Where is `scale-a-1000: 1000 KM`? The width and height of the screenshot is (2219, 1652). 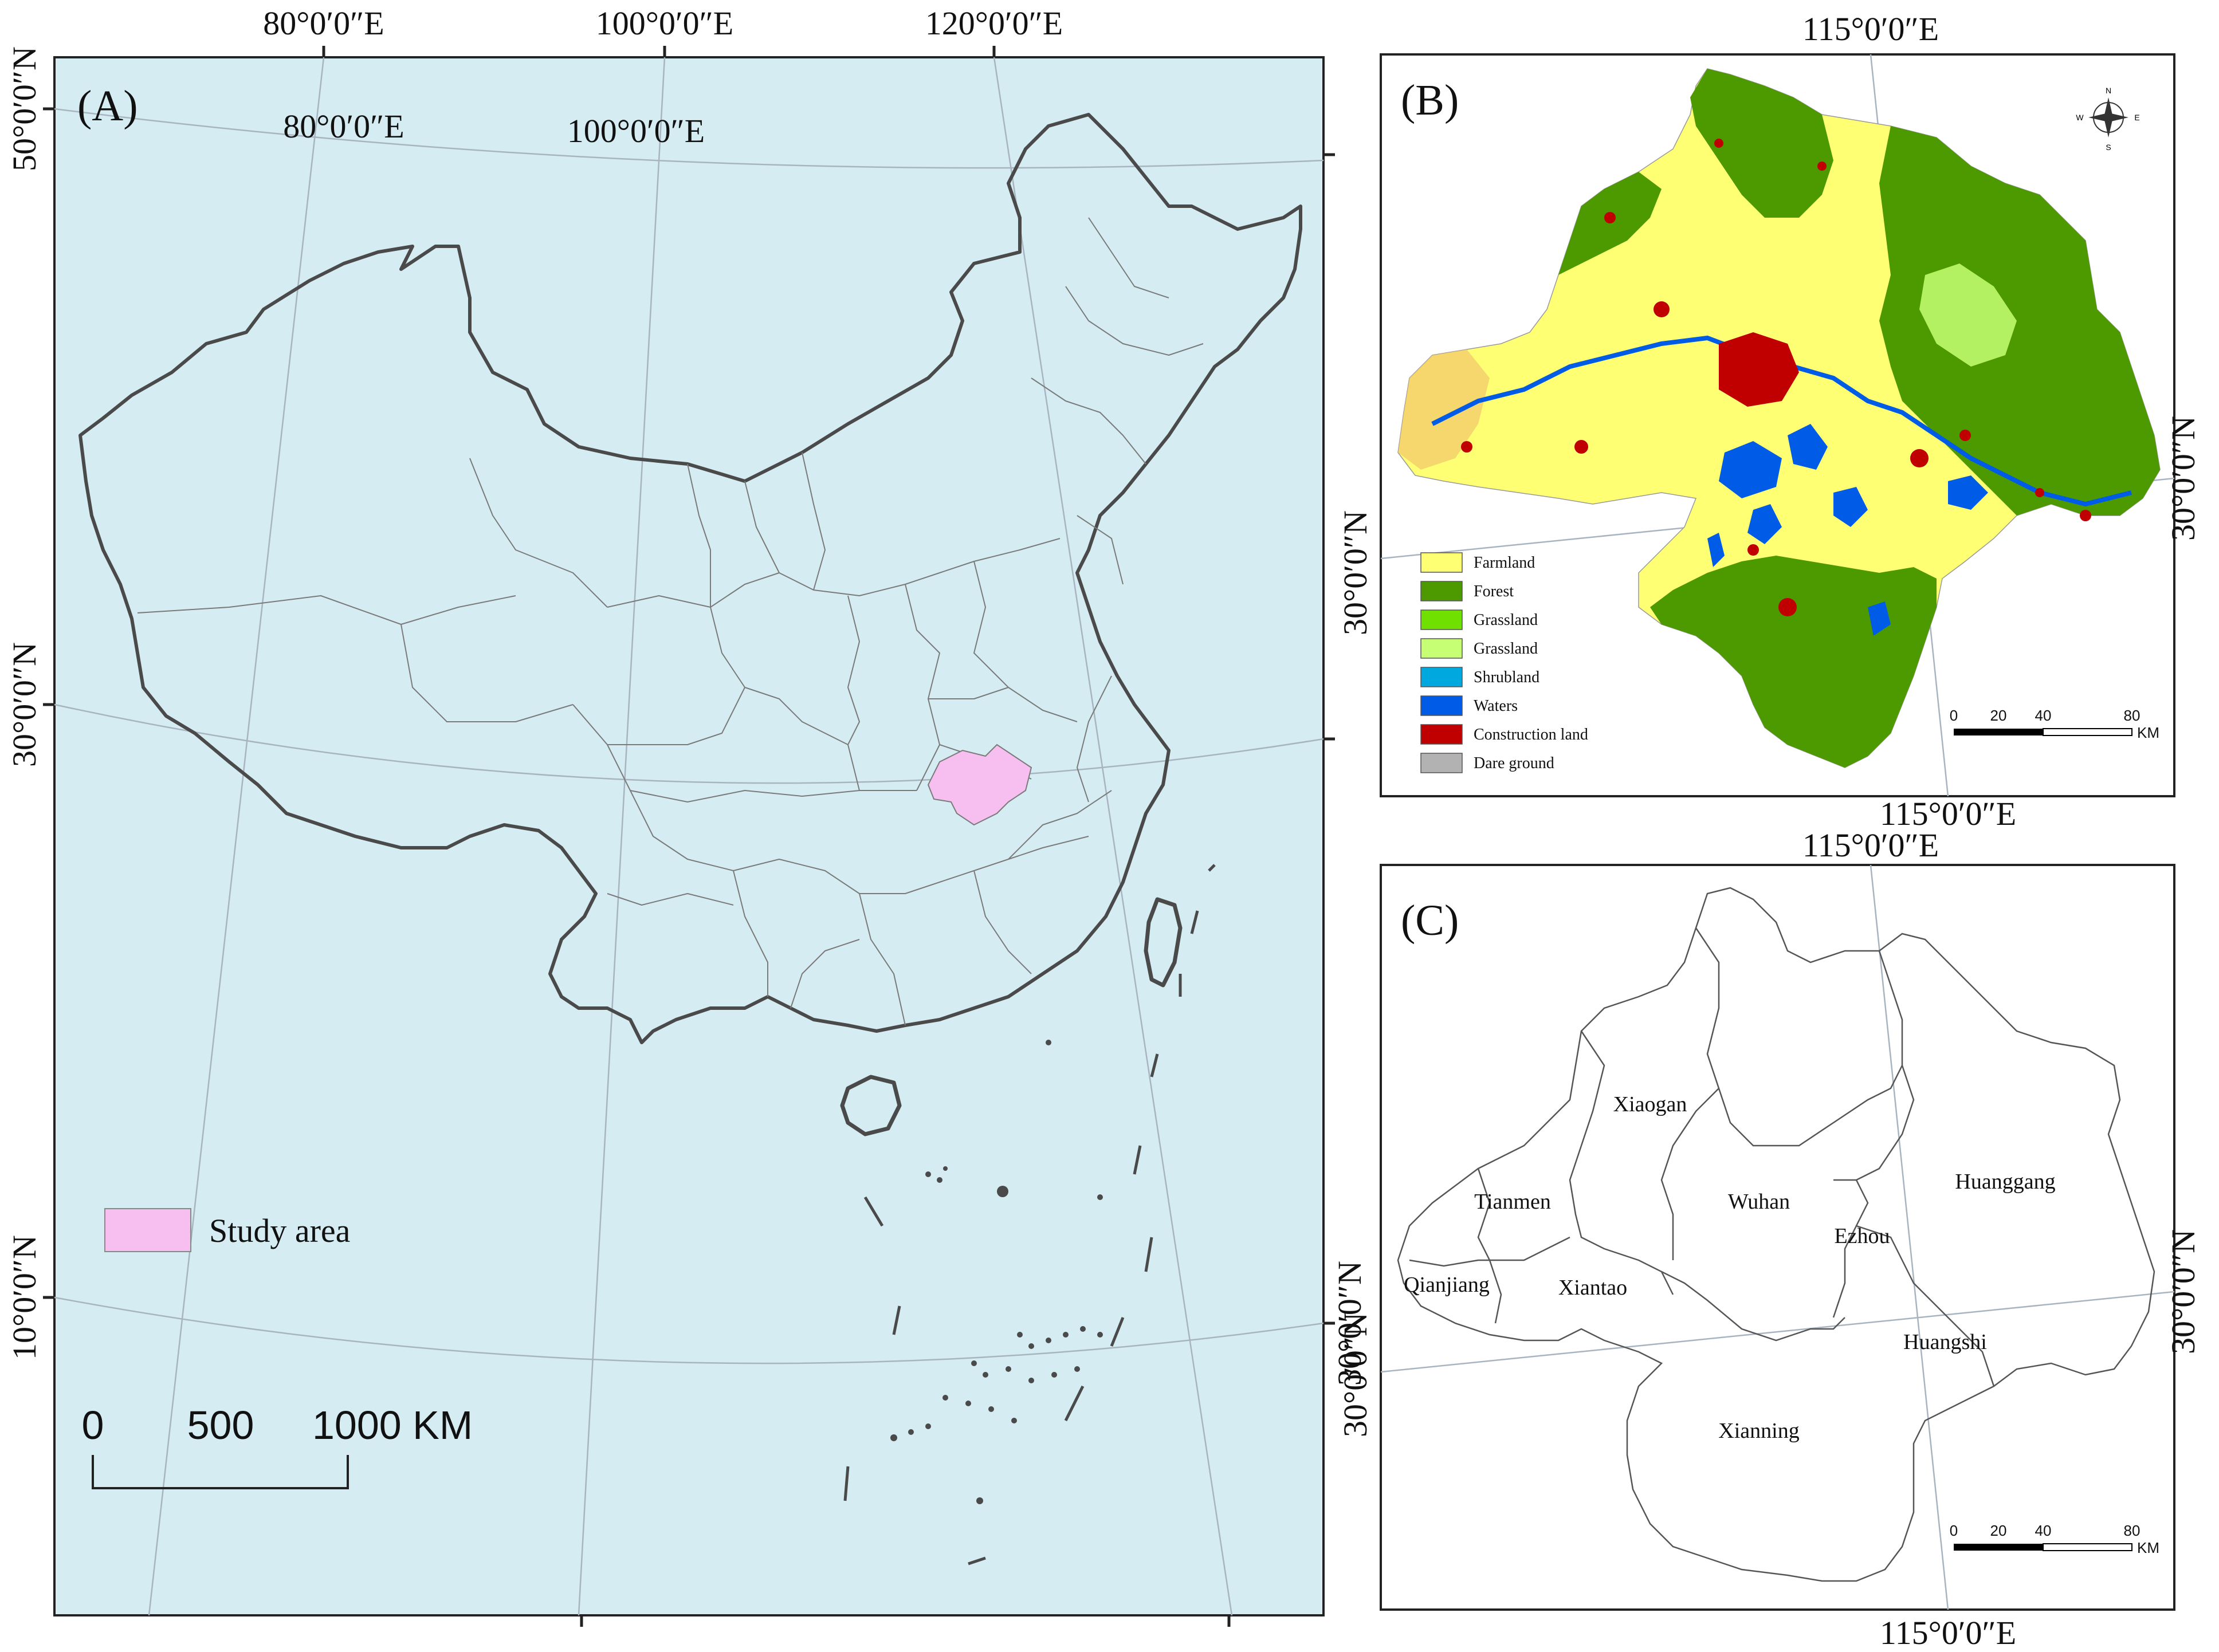
scale-a-1000: 1000 KM is located at coordinates (392, 1425).